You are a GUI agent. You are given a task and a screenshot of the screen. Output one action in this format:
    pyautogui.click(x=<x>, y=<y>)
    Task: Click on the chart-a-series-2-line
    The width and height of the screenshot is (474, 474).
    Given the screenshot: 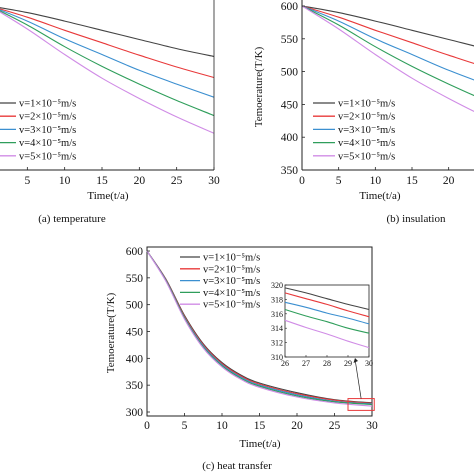 What is the action you would take?
    pyautogui.click(x=107, y=43)
    